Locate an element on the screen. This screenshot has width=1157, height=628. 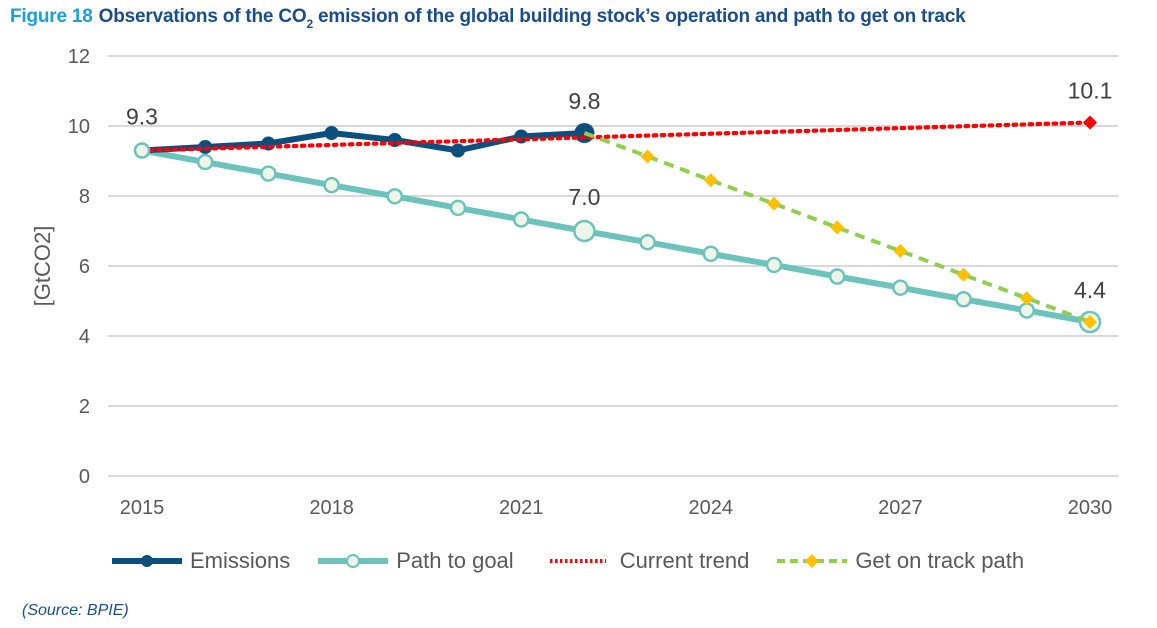
emissions-legend-icon is located at coordinates (147, 561).